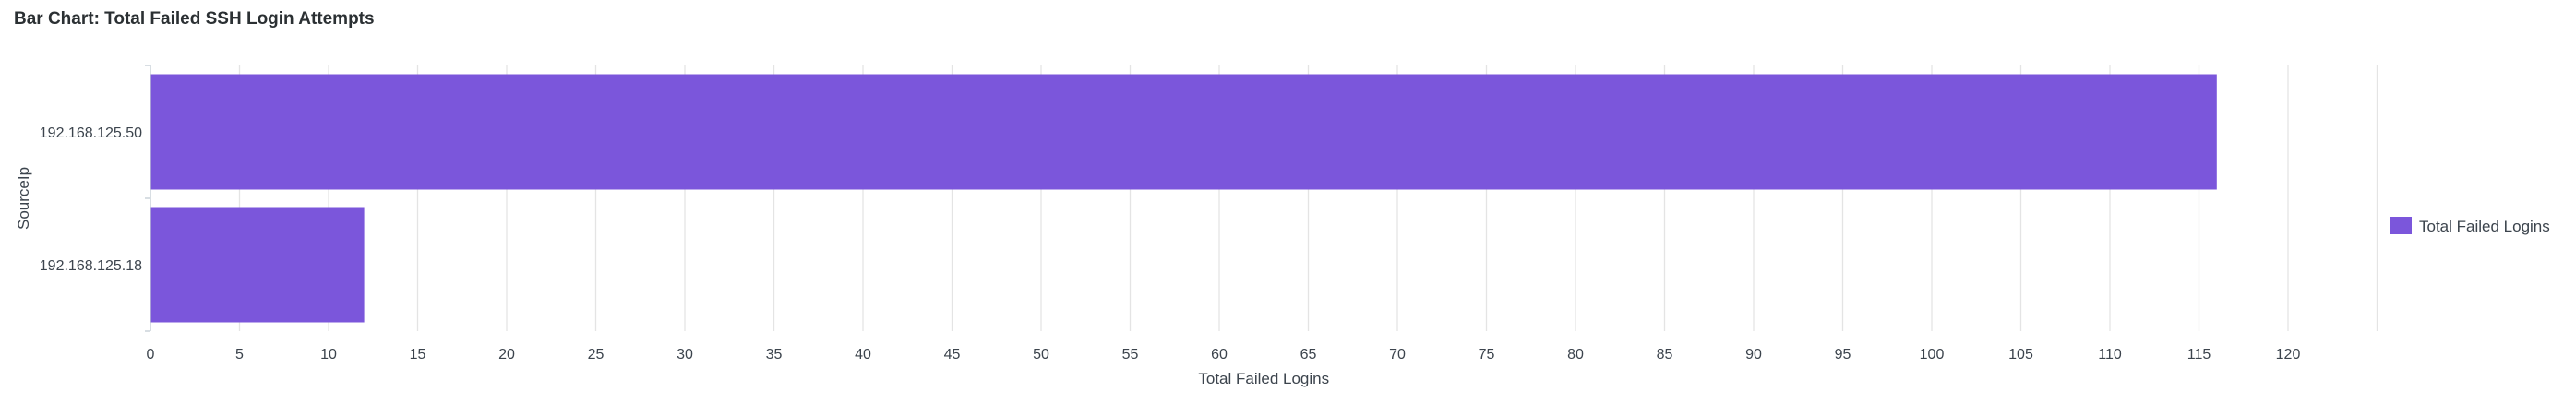 This screenshot has width=2576, height=404. Describe the element at coordinates (91, 266) in the screenshot. I see `y-tick-label: 192.168.125.18` at that location.